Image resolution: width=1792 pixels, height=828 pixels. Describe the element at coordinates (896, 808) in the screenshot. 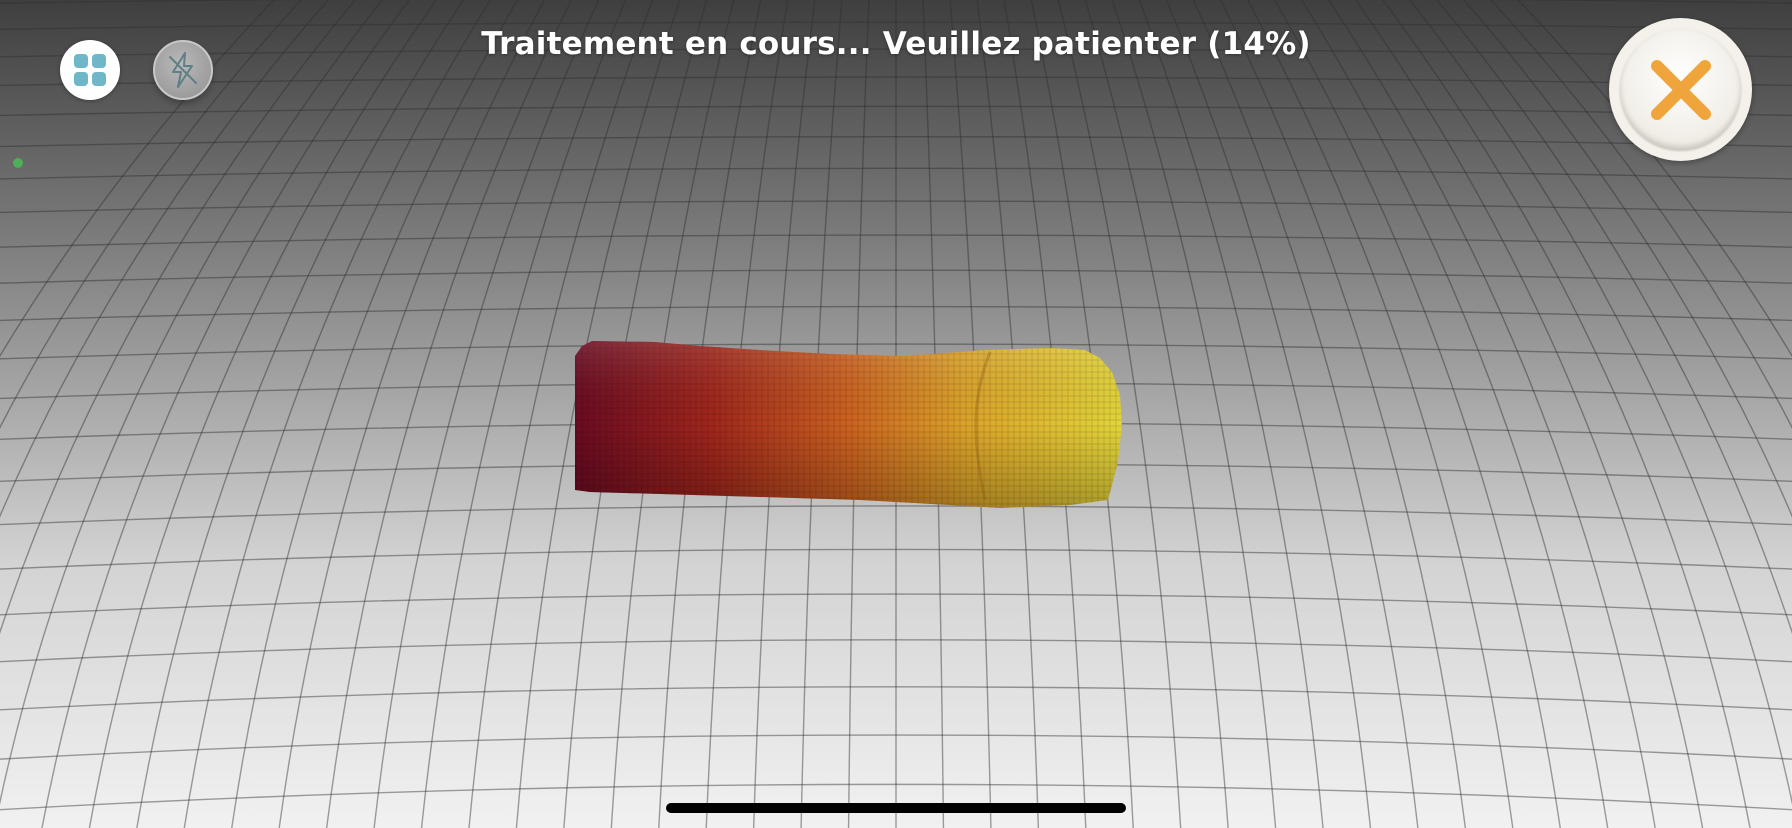

I see `home-indicator` at that location.